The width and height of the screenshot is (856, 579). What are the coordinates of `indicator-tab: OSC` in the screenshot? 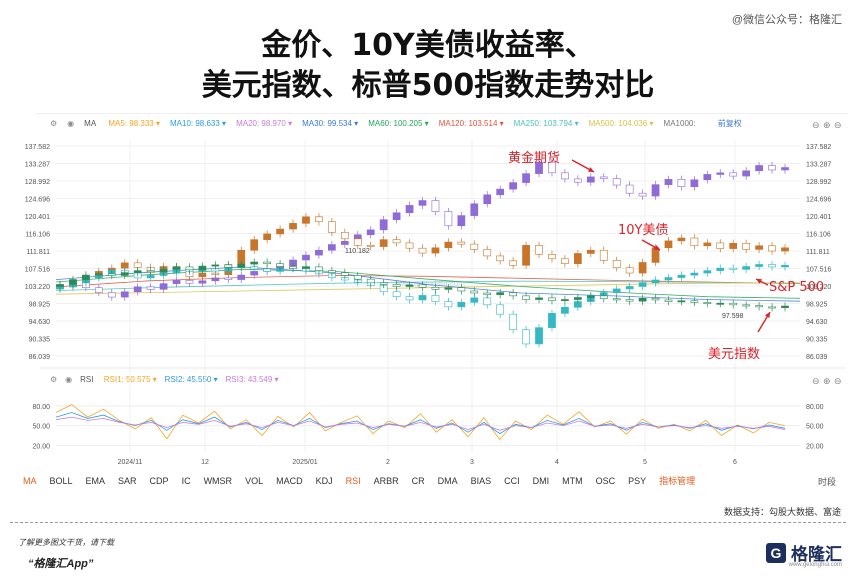 It's located at (605, 481).